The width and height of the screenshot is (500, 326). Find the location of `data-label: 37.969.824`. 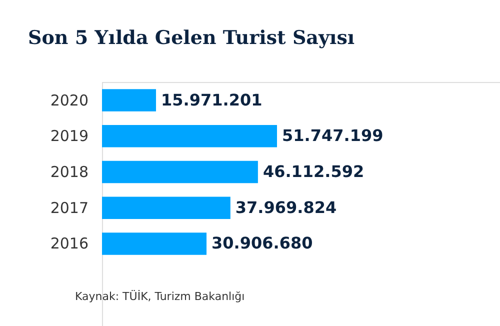

data-label: 37.969.824 is located at coordinates (286, 207).